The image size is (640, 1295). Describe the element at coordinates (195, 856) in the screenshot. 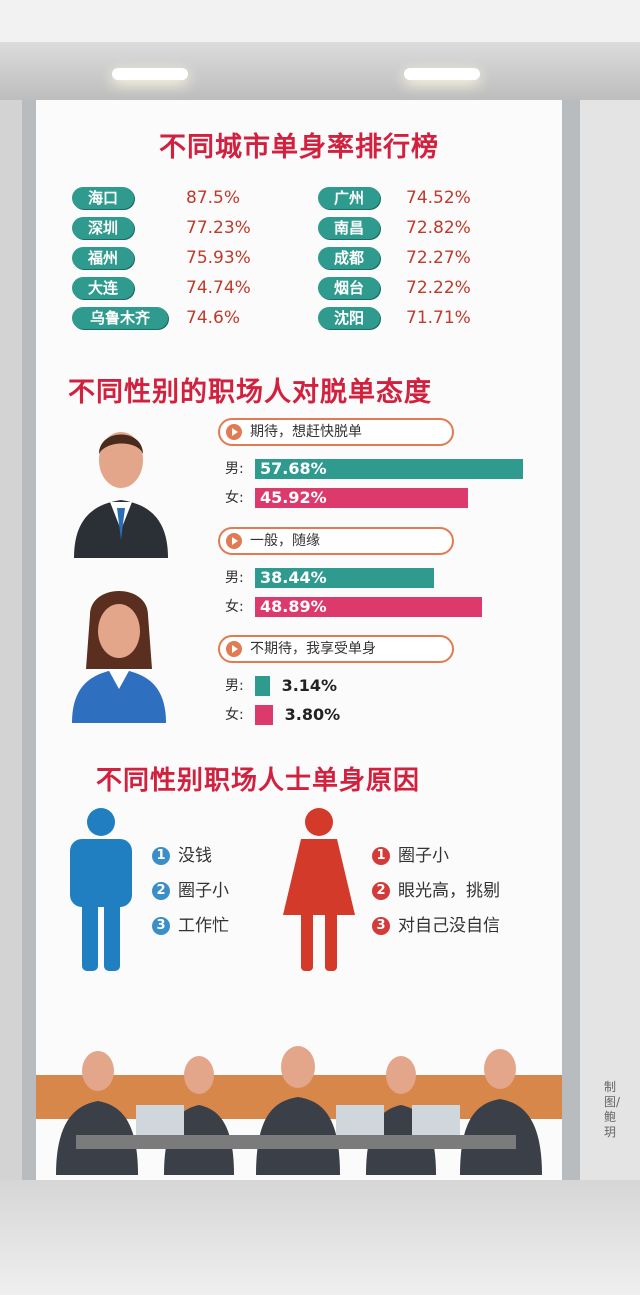

I see `reason-male: 没钱` at that location.